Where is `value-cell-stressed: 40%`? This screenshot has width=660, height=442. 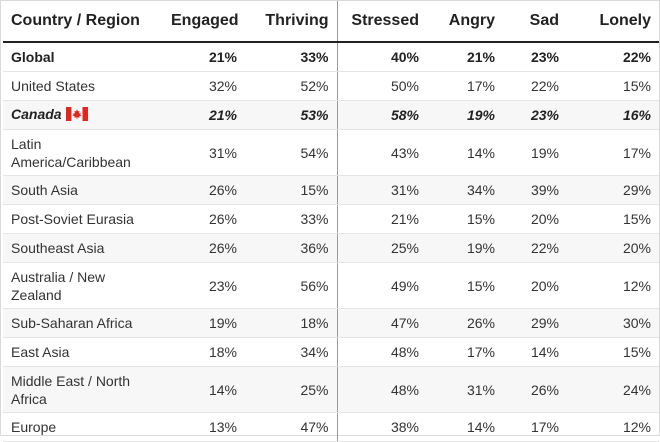
value-cell-stressed: 40% is located at coordinates (382, 57).